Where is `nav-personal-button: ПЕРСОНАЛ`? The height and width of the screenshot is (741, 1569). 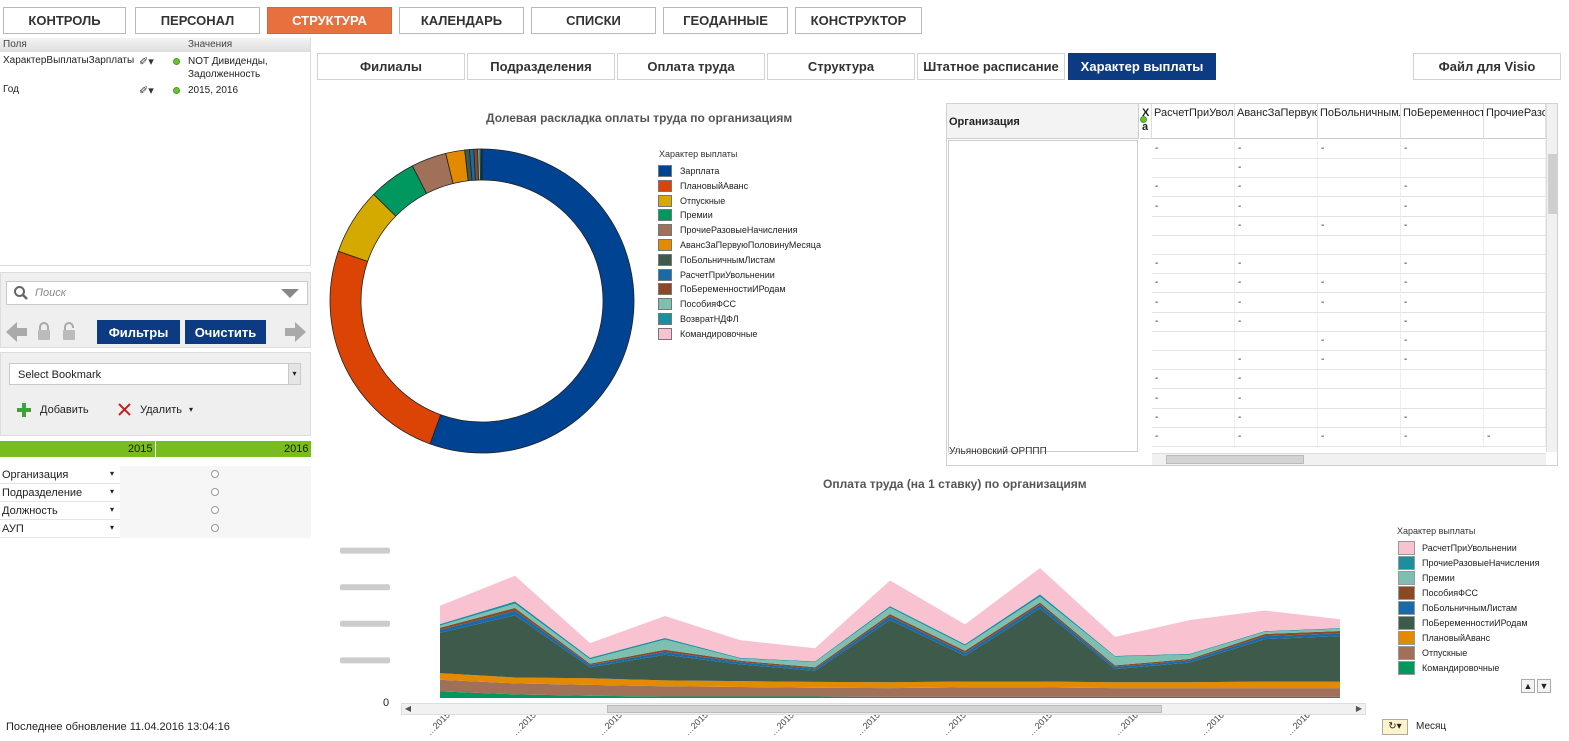 nav-personal-button: ПЕРСОНАЛ is located at coordinates (197, 20).